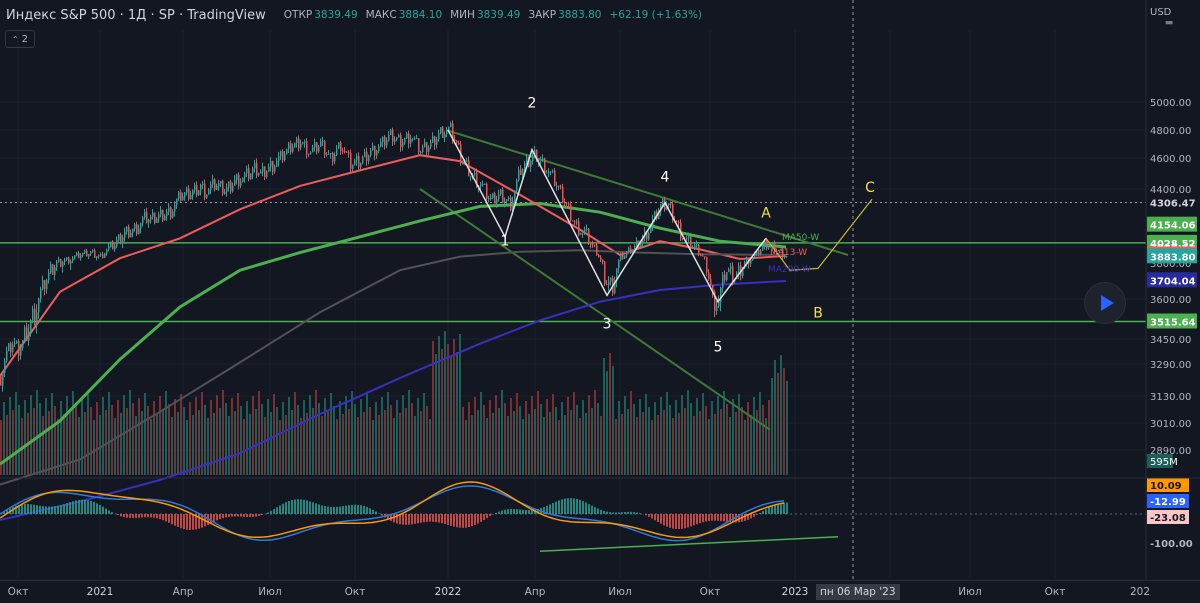  What do you see at coordinates (542, 15) in the screenshot?
I see `close-label: ЗАКР` at bounding box center [542, 15].